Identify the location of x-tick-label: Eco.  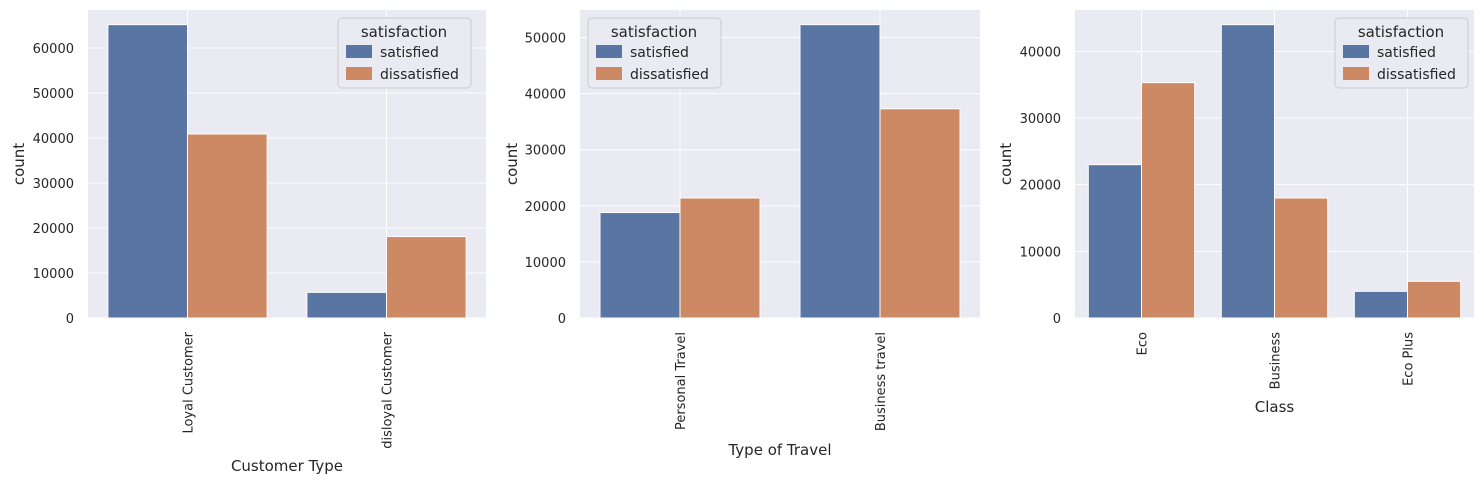
(1143, 343).